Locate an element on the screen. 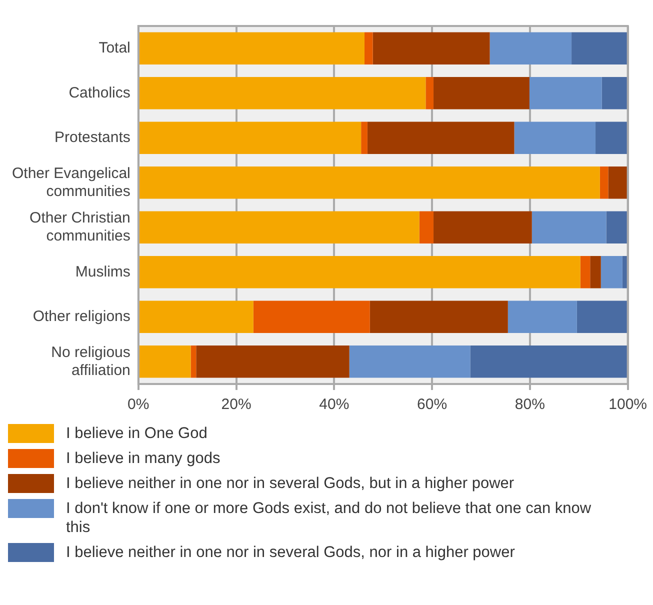  legend-label: I believe neither in one nor in several Gods, nor in a higher power is located at coordinates (290, 552).